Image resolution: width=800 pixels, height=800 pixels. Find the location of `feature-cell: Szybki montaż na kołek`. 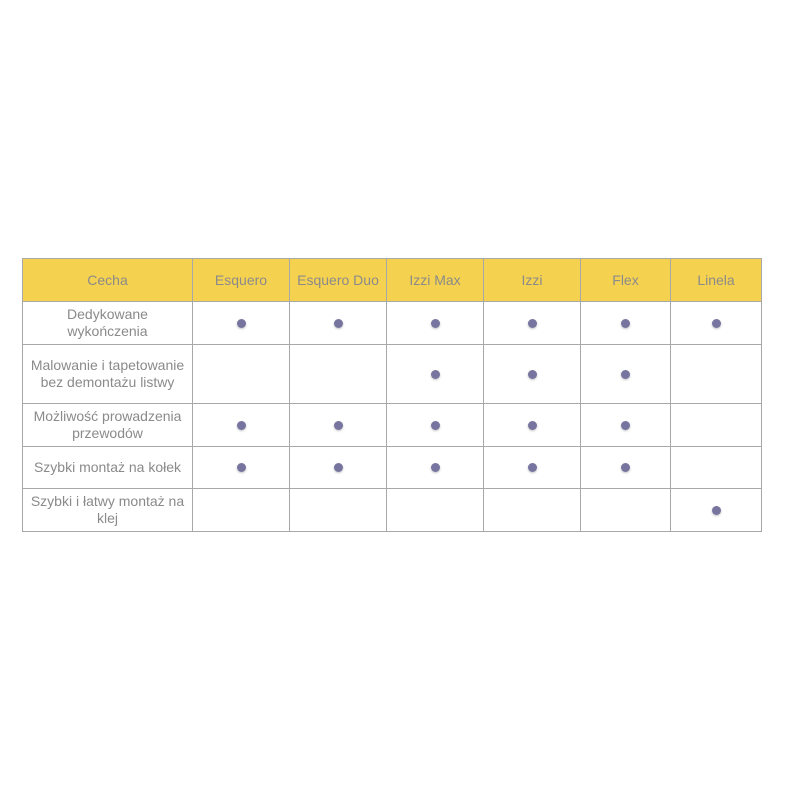

feature-cell: Szybki montaż na kołek is located at coordinates (107, 467).